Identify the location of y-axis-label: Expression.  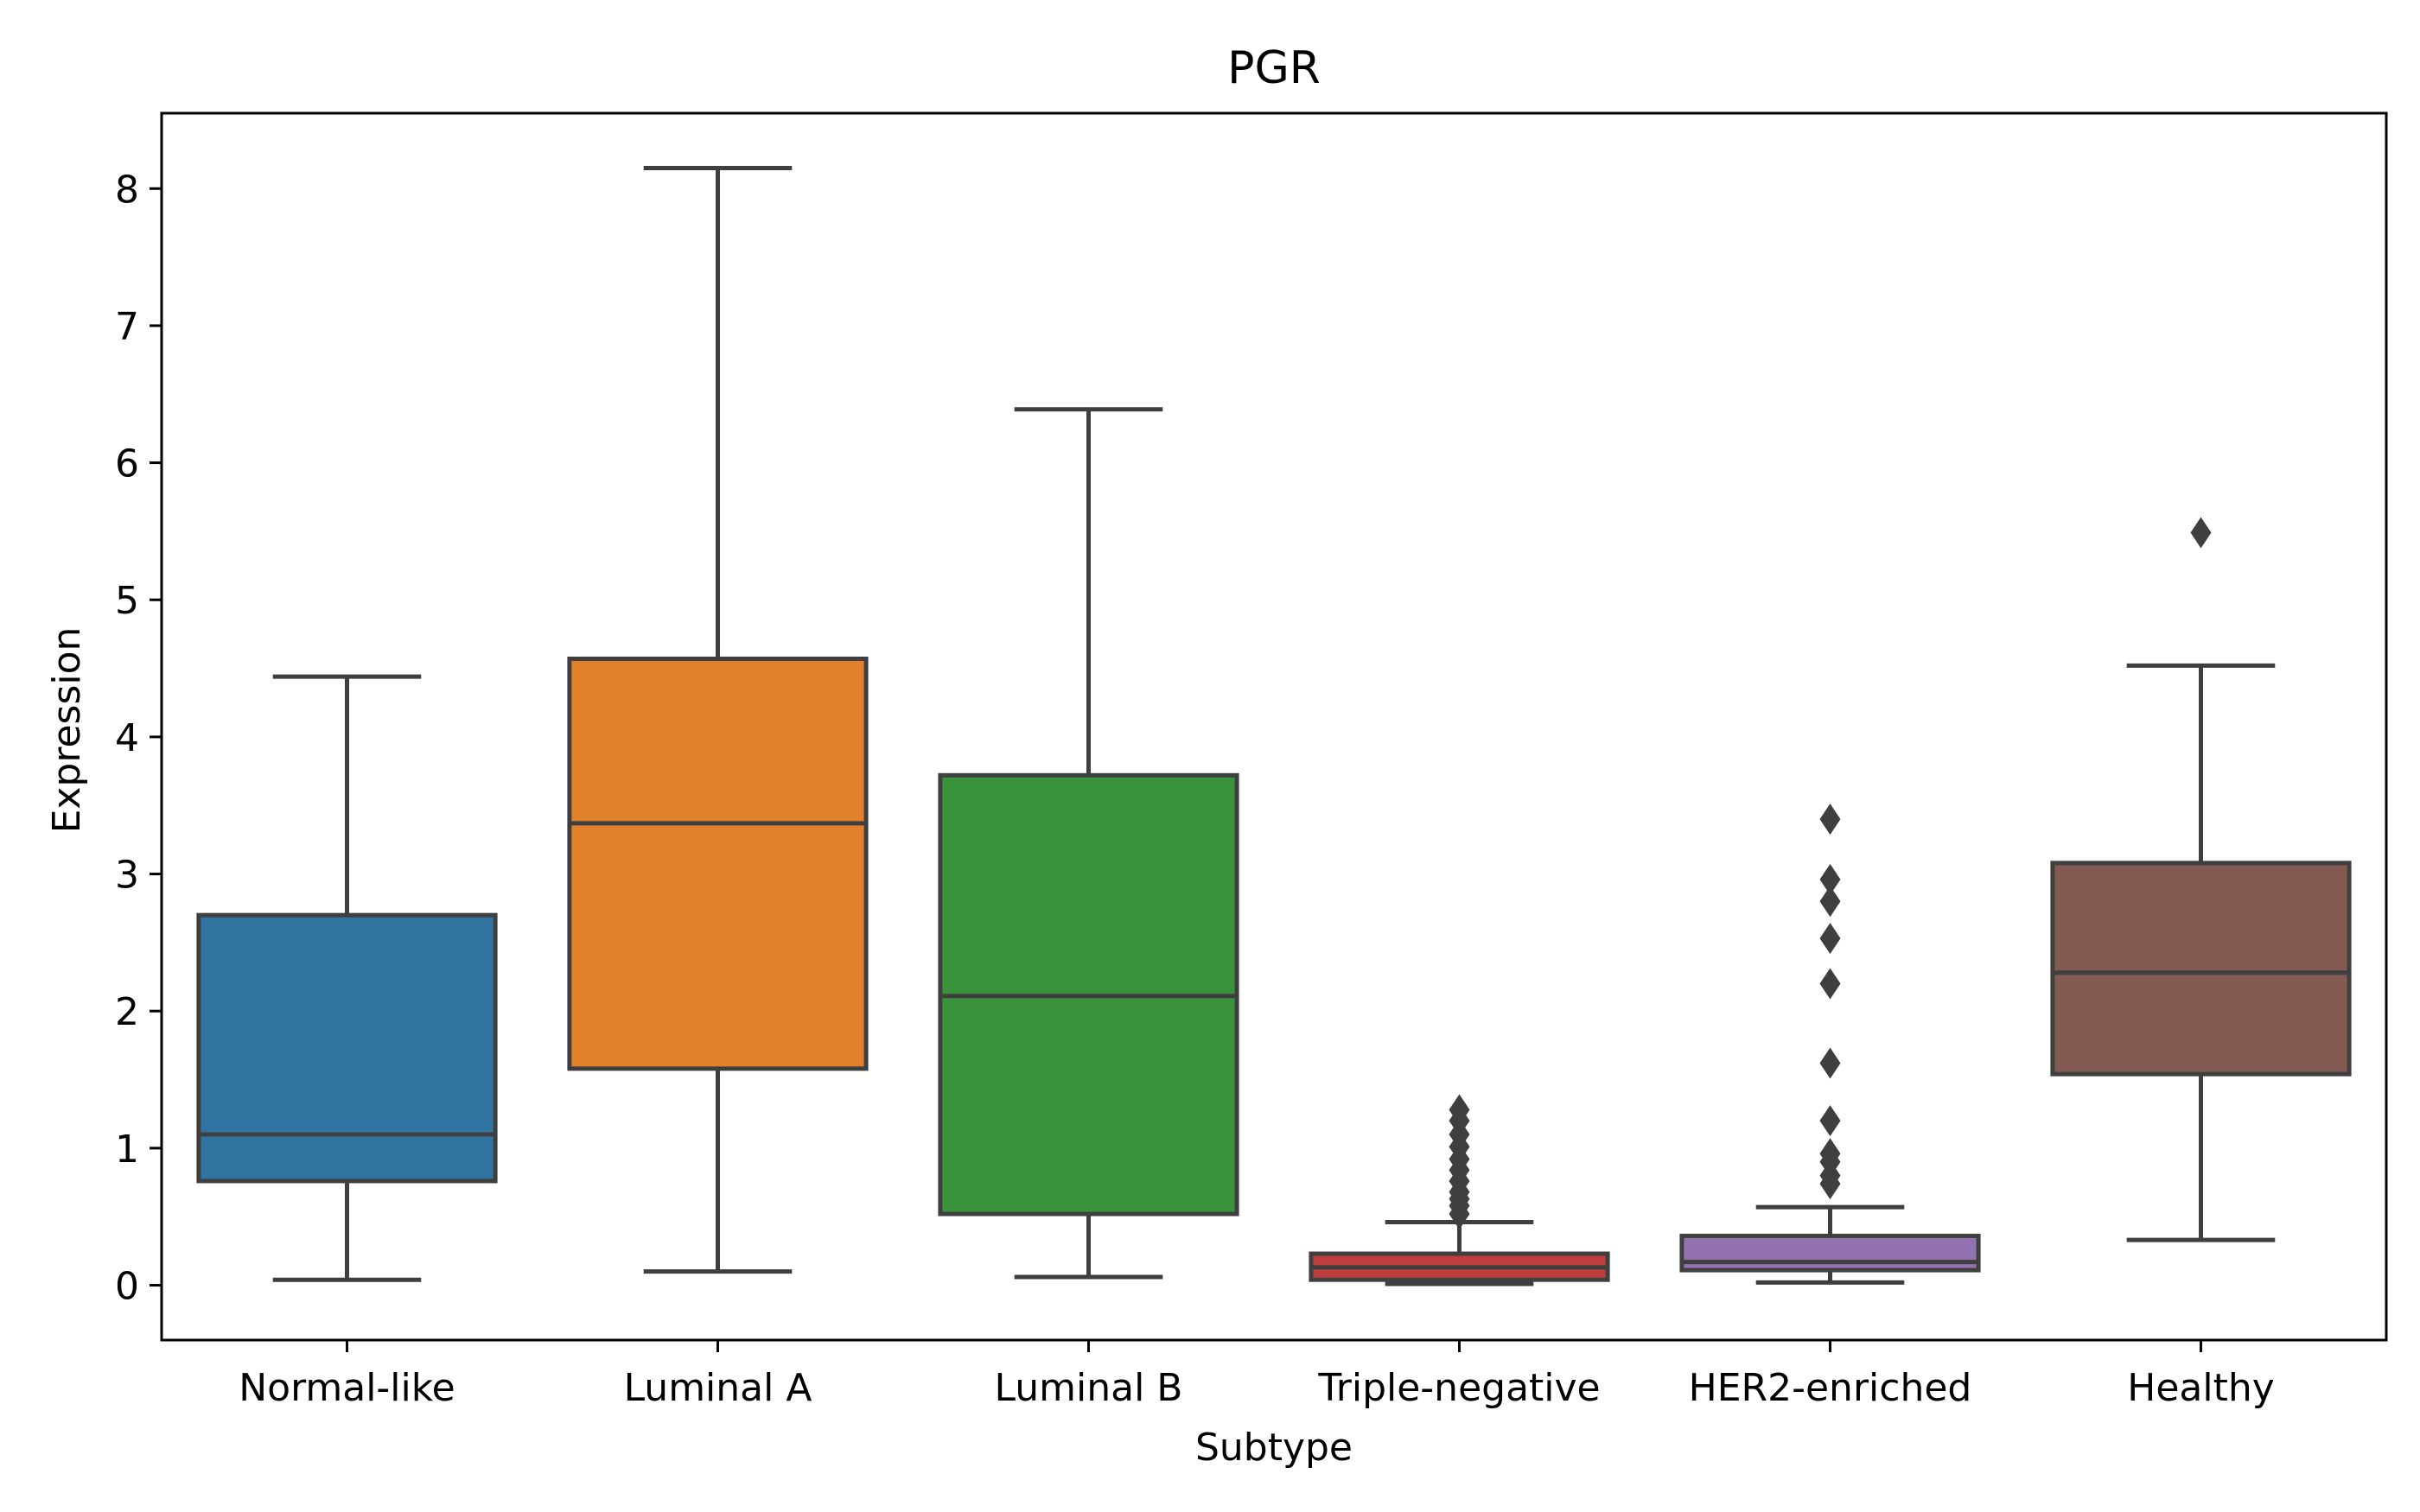
(67, 730).